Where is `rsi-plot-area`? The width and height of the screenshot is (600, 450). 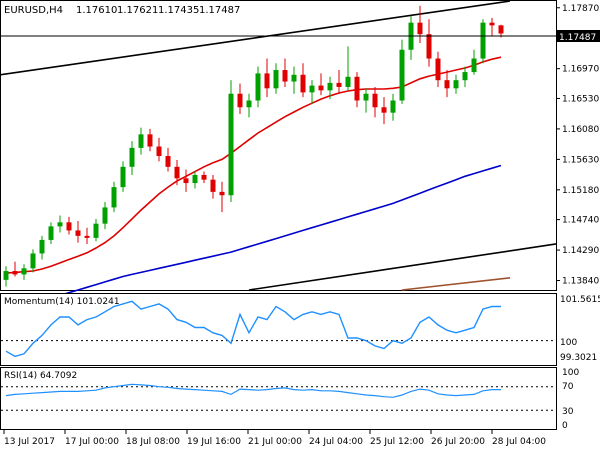
rsi-plot-area is located at coordinates (278, 397).